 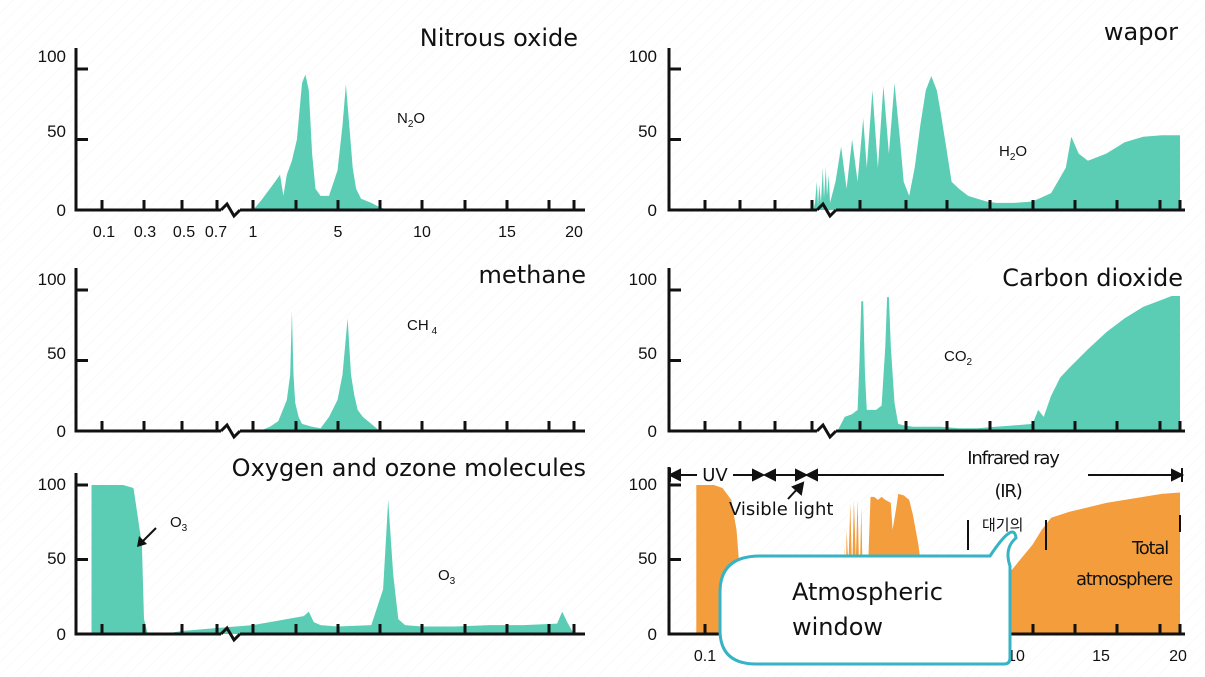 I want to click on visible-light-label: Visible light, so click(x=781, y=509).